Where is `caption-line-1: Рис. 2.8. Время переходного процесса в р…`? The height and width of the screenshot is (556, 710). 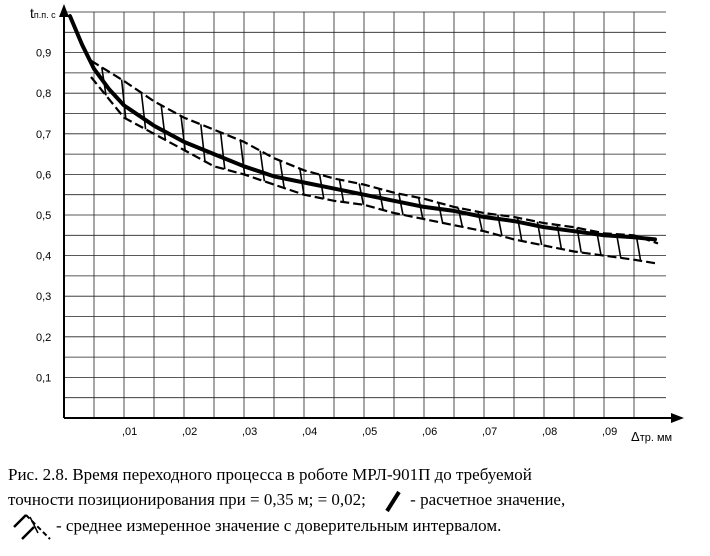 caption-line-1: Рис. 2.8. Время переходного процесса в р… is located at coordinates (270, 474).